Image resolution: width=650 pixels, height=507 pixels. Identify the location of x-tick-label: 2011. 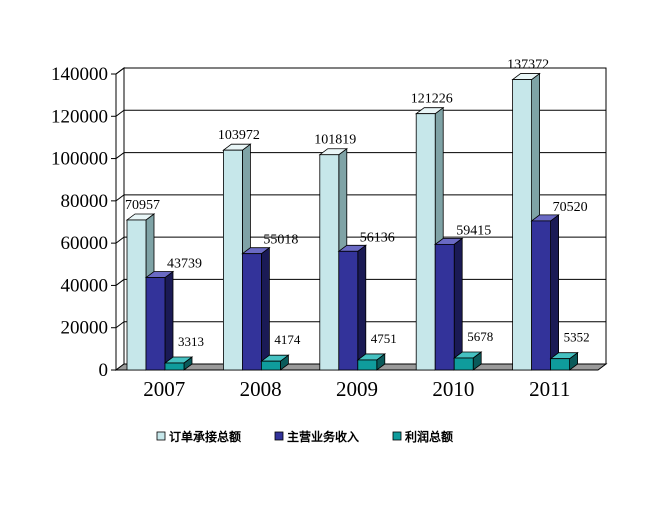
(549, 389).